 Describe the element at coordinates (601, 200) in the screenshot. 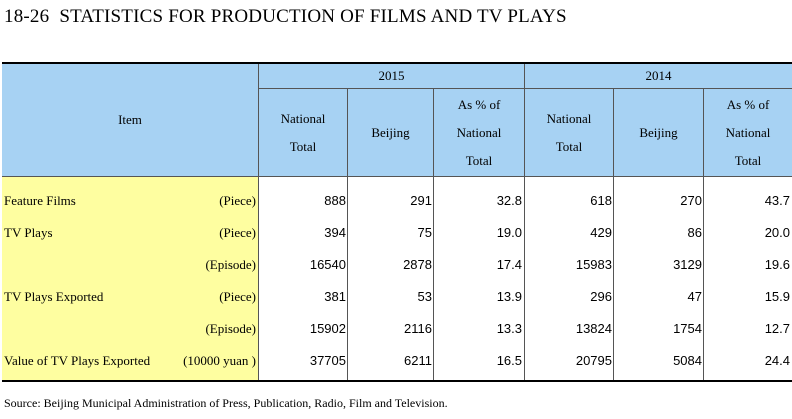

I see `table-cell: 618` at that location.